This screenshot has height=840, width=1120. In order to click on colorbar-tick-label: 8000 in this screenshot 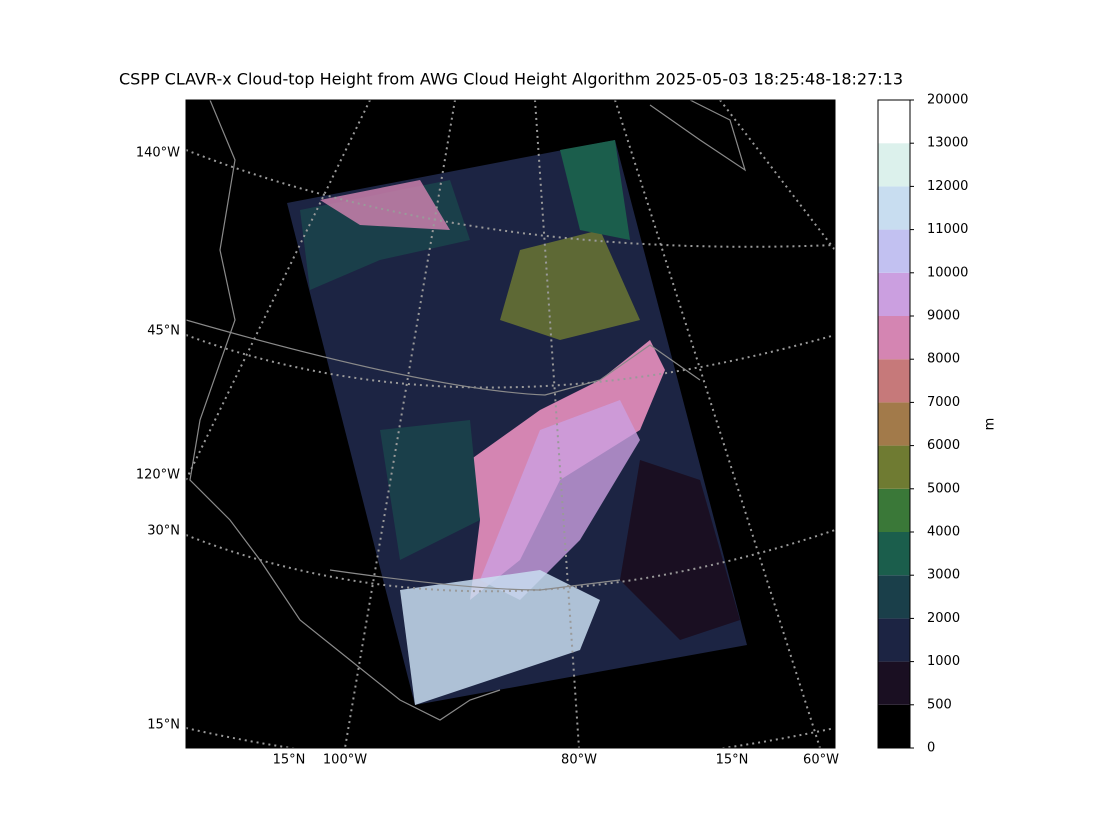, I will do `click(943, 359)`.